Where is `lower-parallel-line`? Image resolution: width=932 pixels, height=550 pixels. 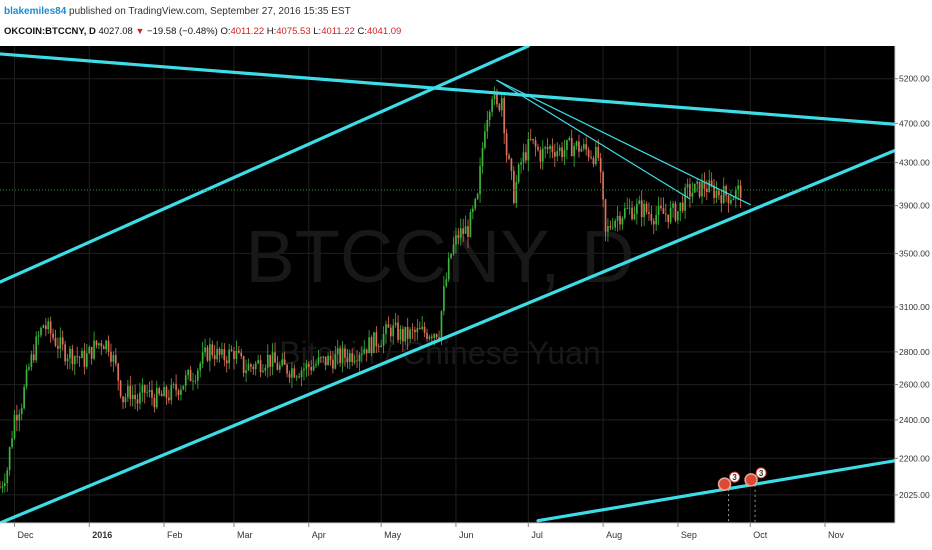
lower-parallel-line is located at coordinates (718, 490).